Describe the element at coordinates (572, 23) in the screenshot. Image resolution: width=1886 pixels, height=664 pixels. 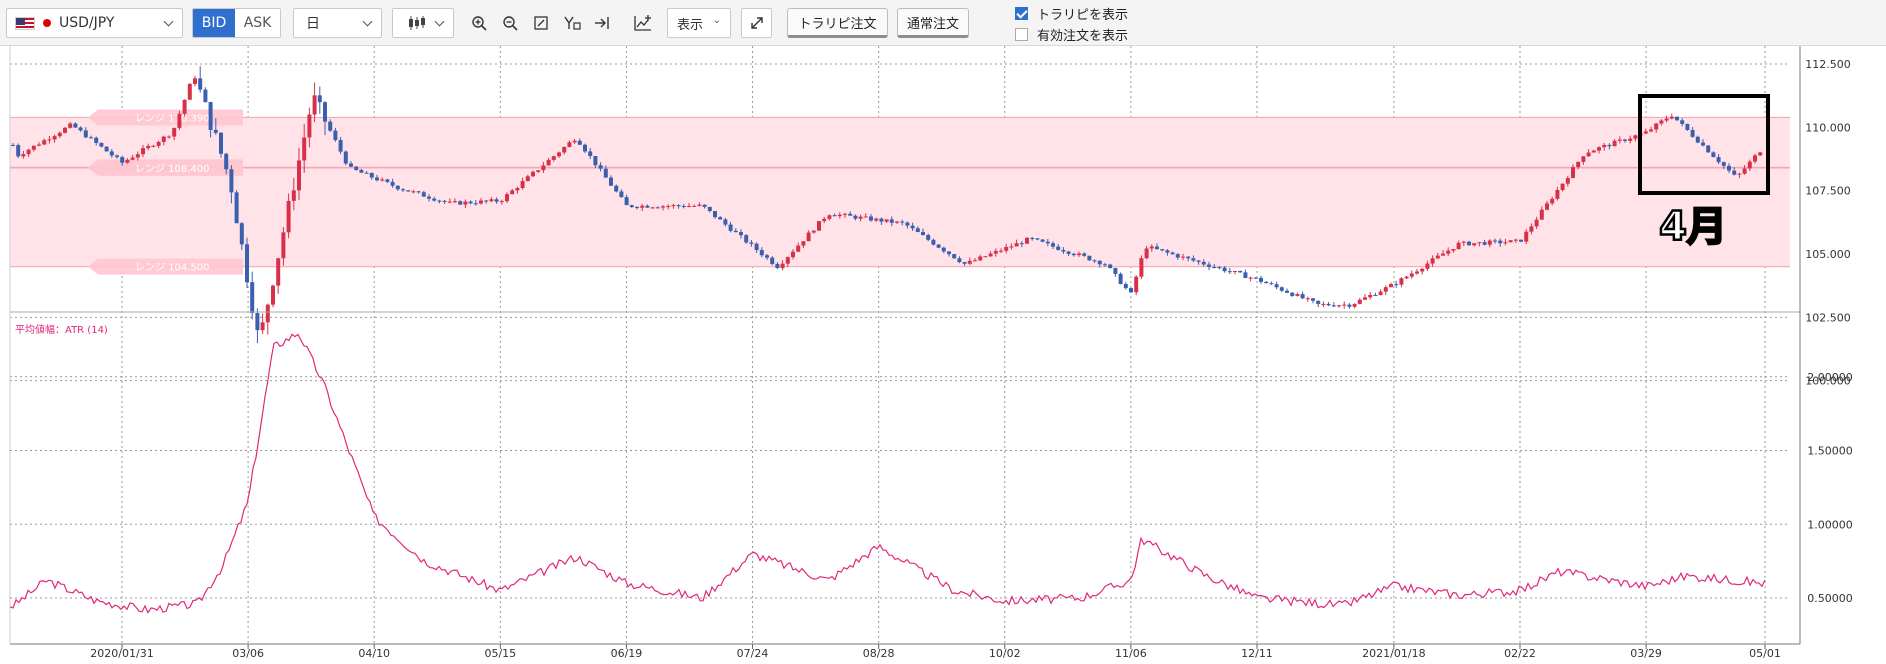
I see `crosshair-icon` at that location.